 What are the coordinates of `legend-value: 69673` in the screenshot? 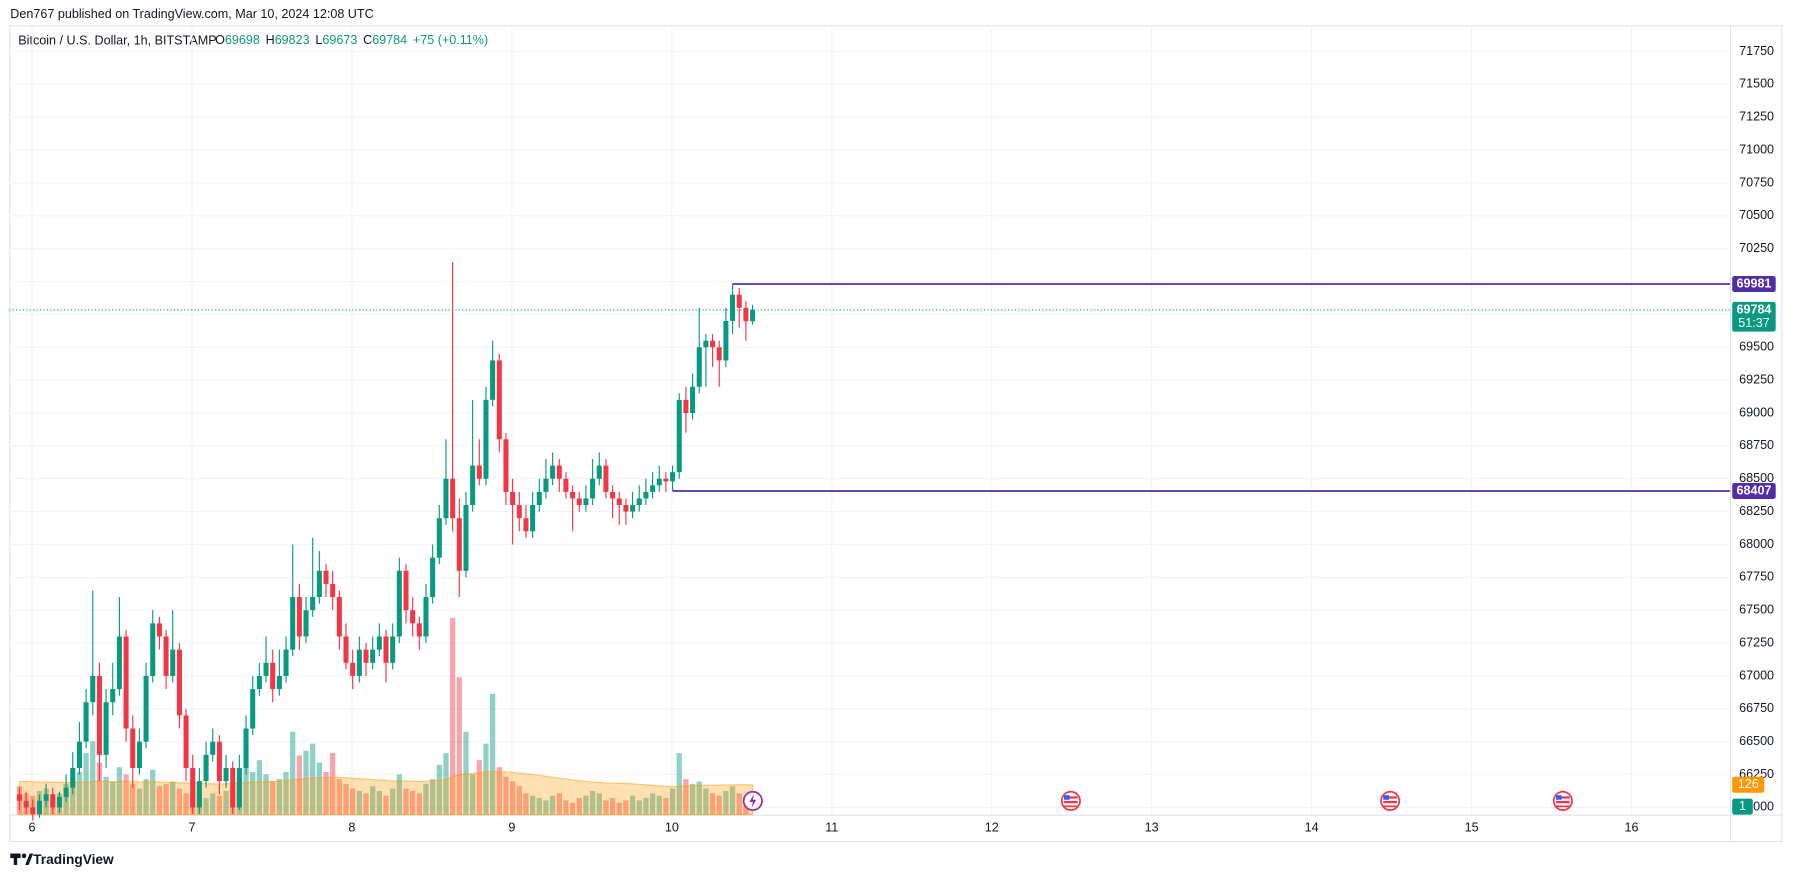 It's located at (339, 41).